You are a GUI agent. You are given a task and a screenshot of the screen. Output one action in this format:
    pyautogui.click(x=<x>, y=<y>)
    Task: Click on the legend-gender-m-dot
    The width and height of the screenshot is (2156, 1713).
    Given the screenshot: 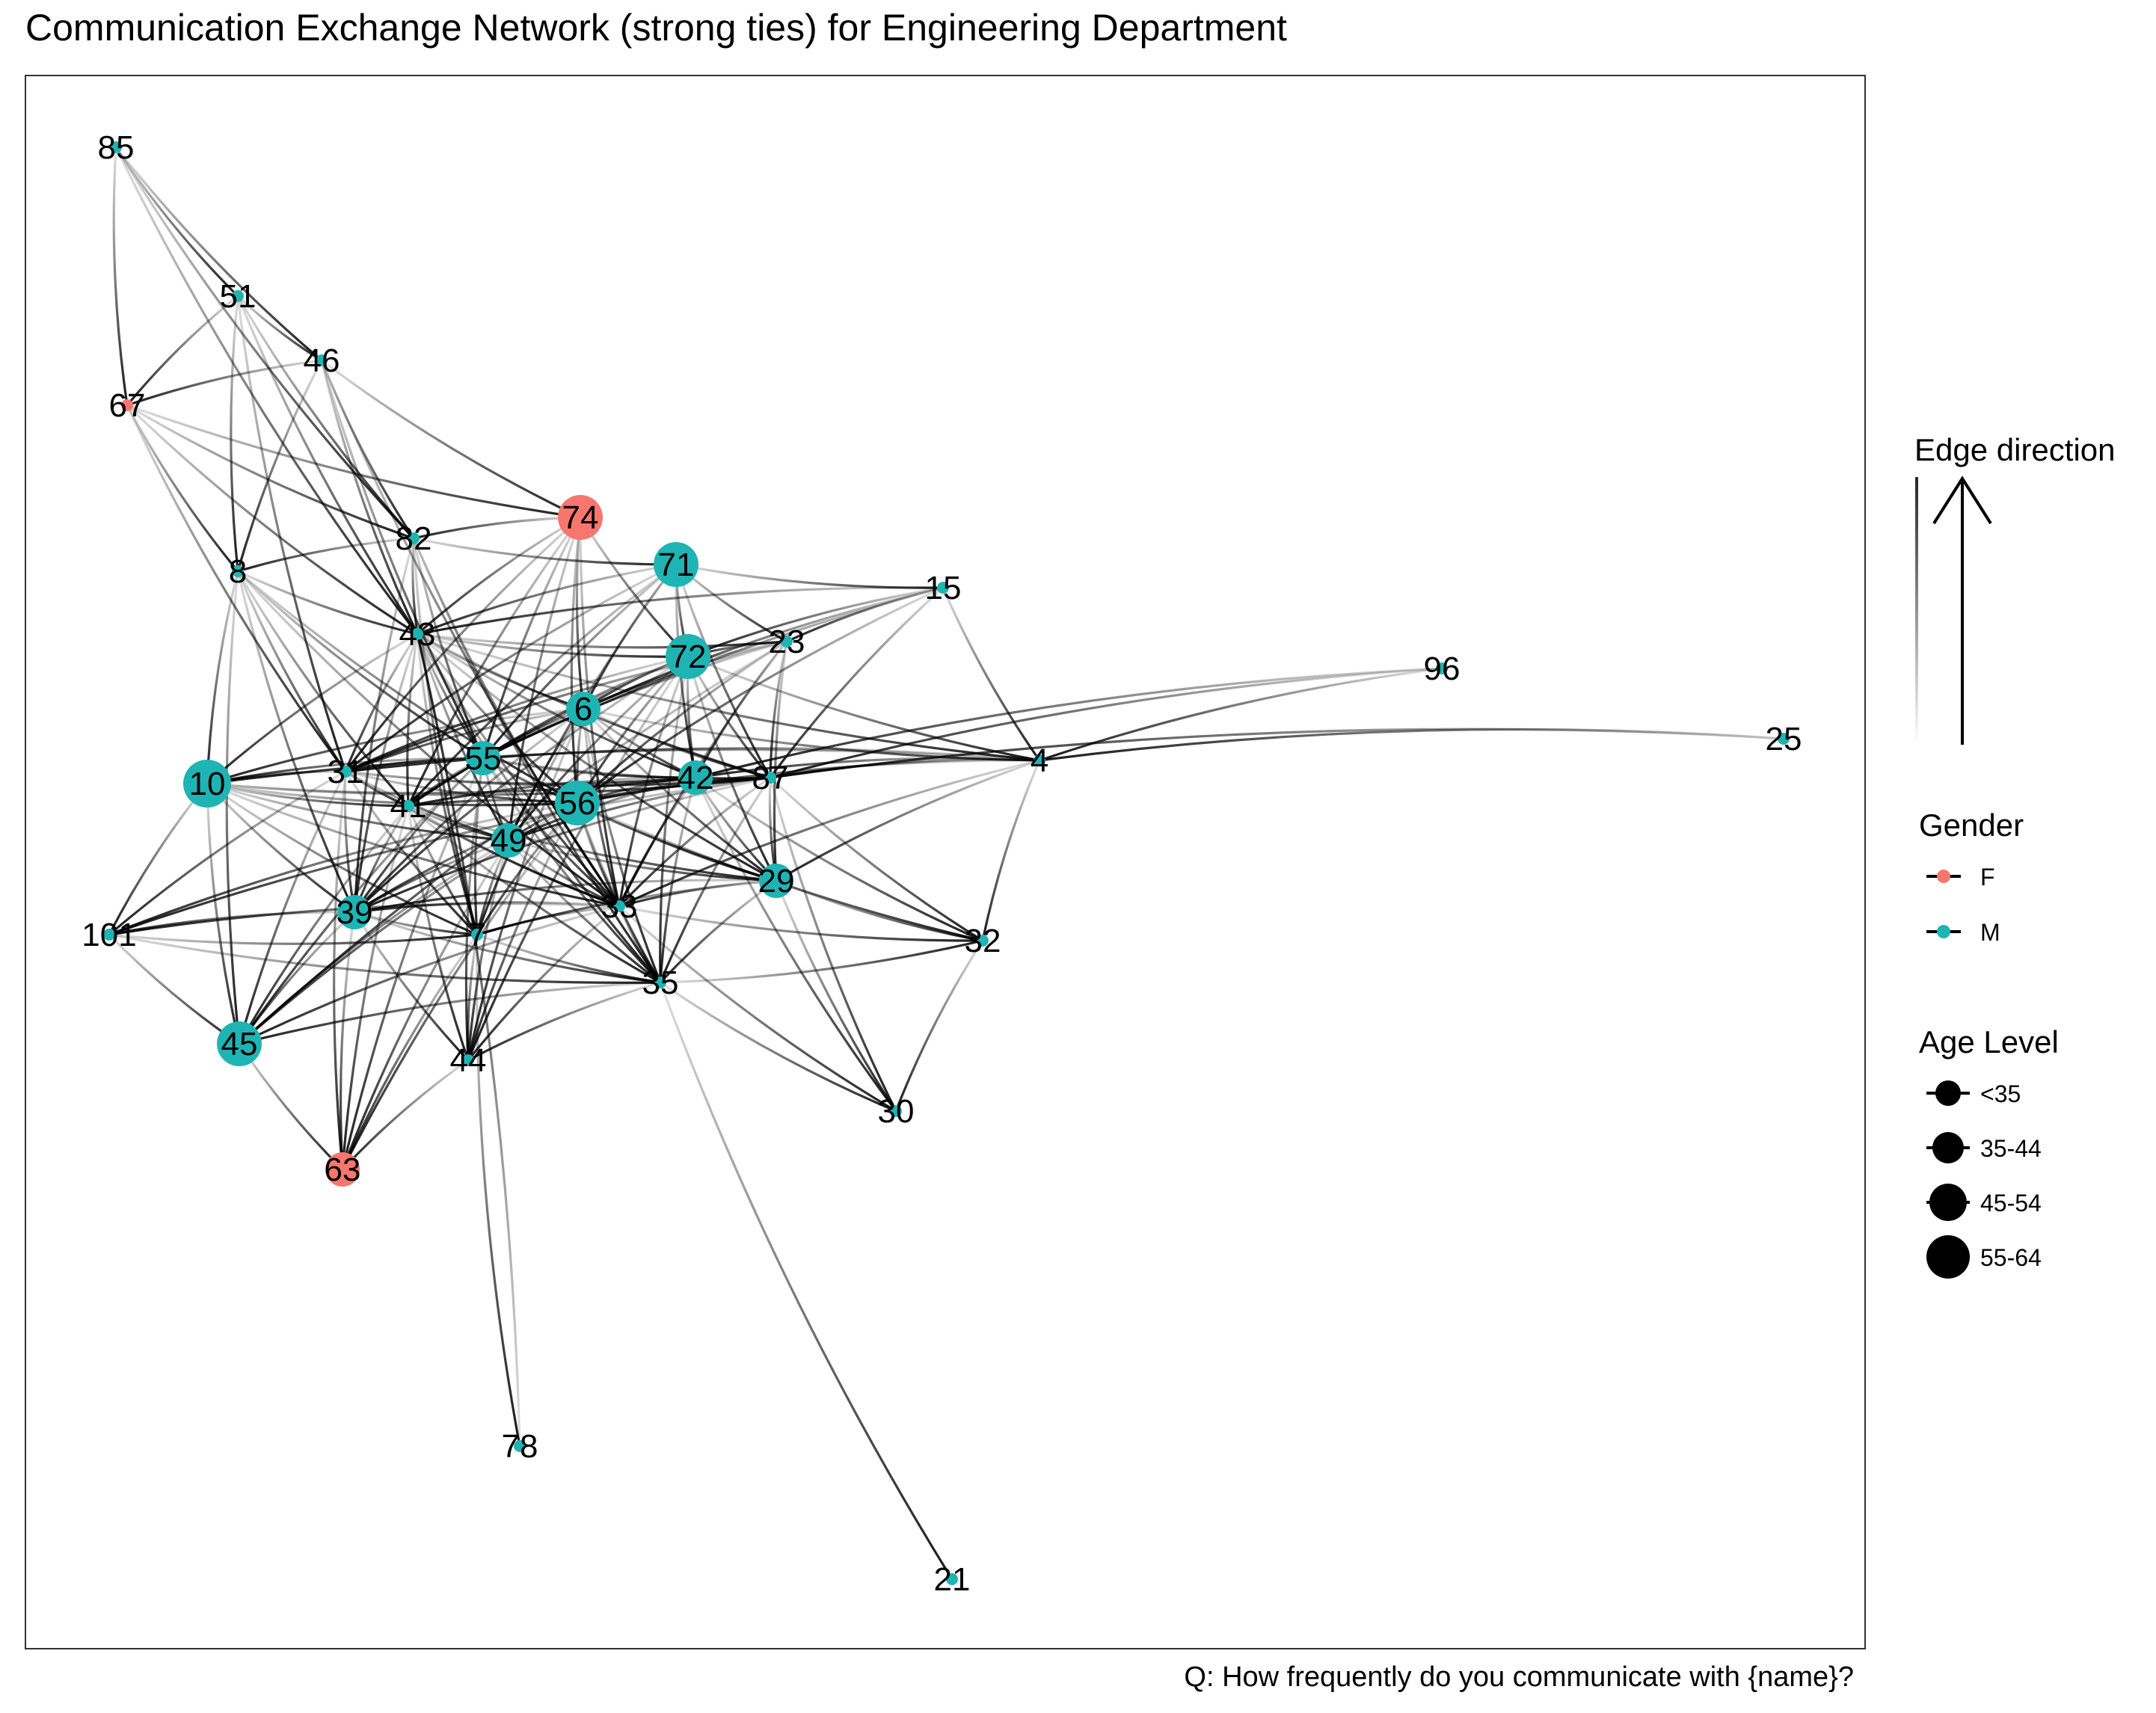 What is the action you would take?
    pyautogui.click(x=1944, y=931)
    